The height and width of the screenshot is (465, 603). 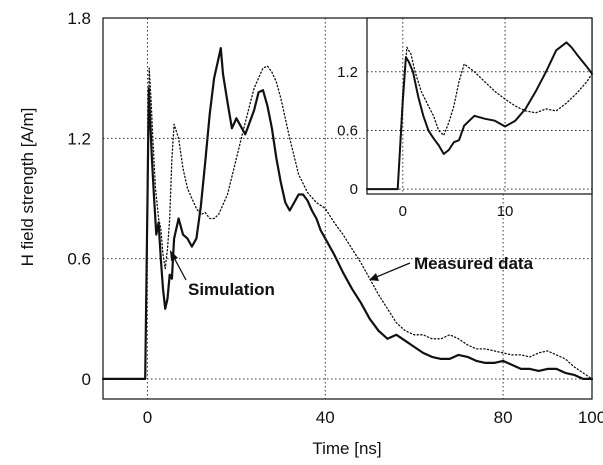 I want to click on inset-y-tick-labels: 0 0.6 1.2, so click(x=347, y=131).